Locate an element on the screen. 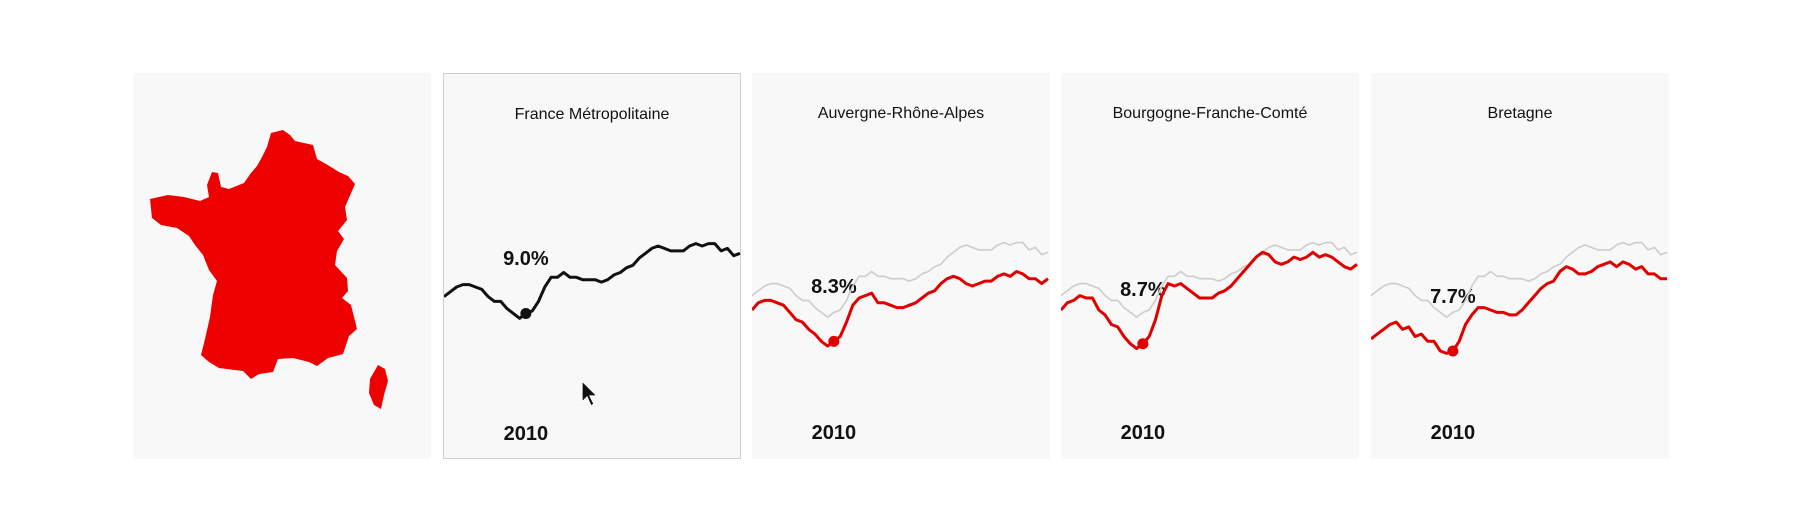 Image resolution: width=1800 pixels, height=523 pixels. highlight-value: 8.7% is located at coordinates (1143, 289).